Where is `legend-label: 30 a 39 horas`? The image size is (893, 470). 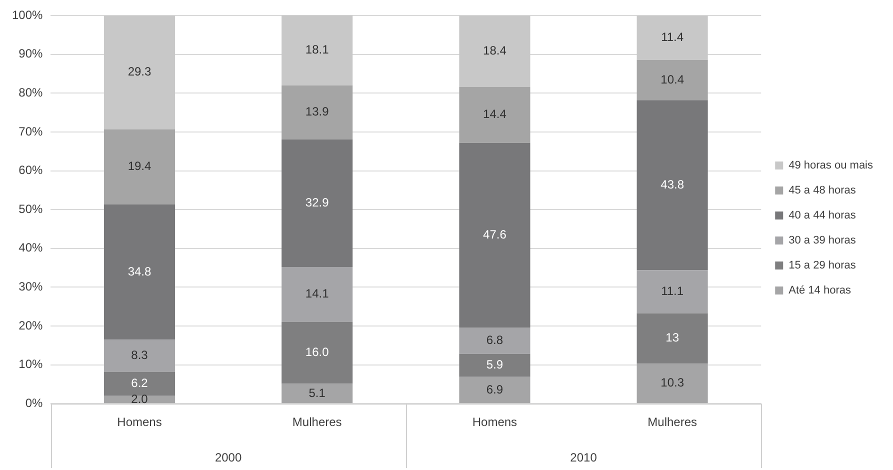
legend-label: 30 a 39 horas is located at coordinates (822, 240).